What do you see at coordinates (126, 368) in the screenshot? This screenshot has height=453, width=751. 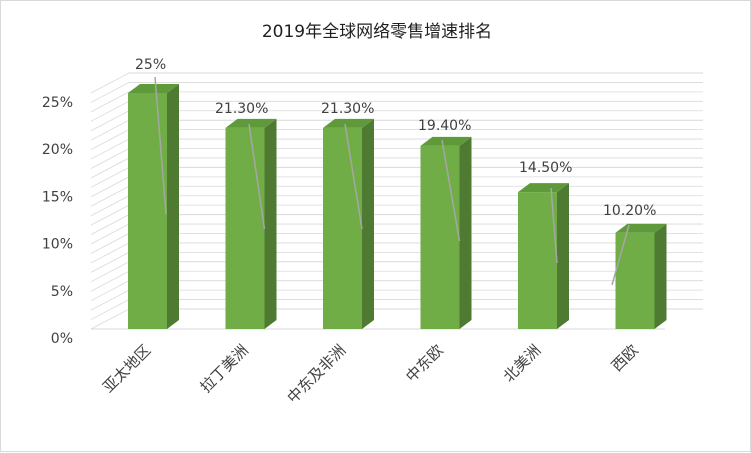 I see `x-category-label: 亚太地区` at bounding box center [126, 368].